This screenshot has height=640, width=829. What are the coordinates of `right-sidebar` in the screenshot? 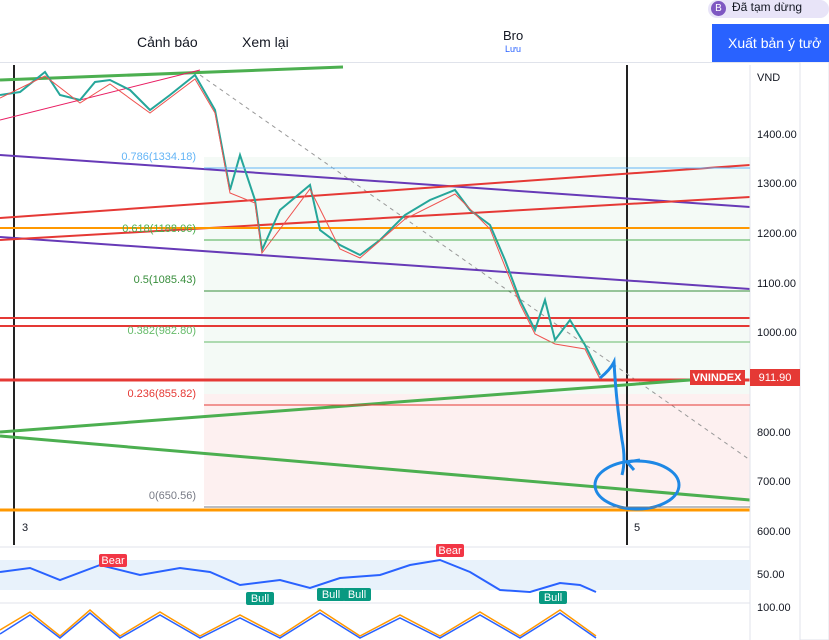 It's located at (814, 351).